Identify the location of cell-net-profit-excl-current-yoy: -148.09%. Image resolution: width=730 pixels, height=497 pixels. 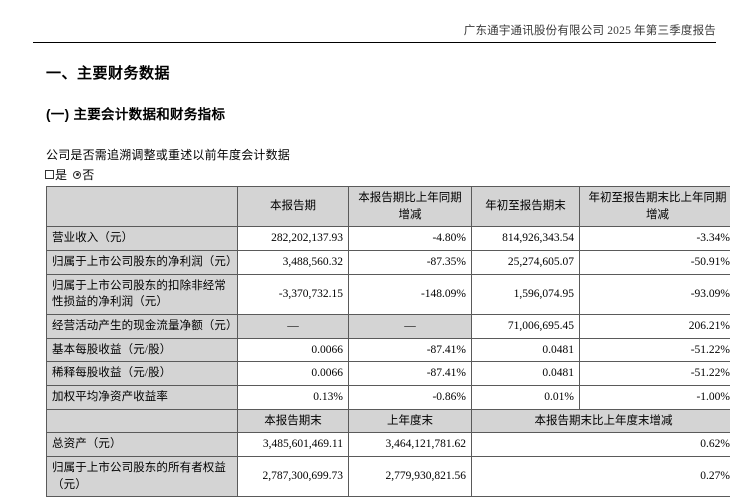
(410, 294).